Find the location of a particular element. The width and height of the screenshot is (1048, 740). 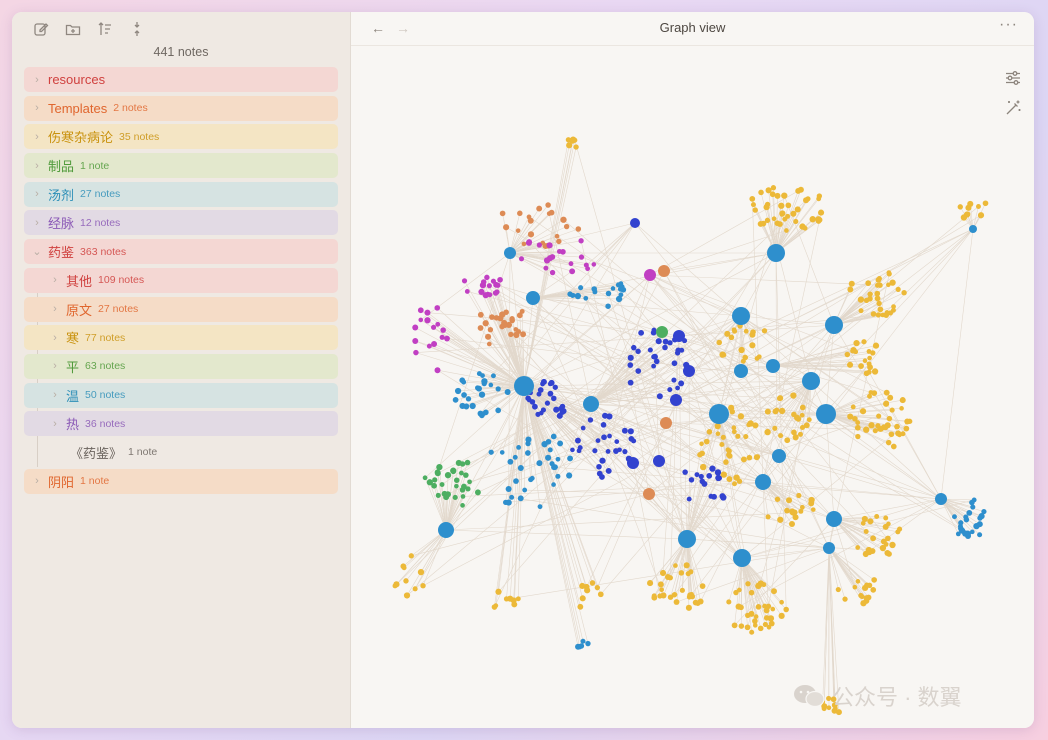

new-folder-icon is located at coordinates (73, 29).